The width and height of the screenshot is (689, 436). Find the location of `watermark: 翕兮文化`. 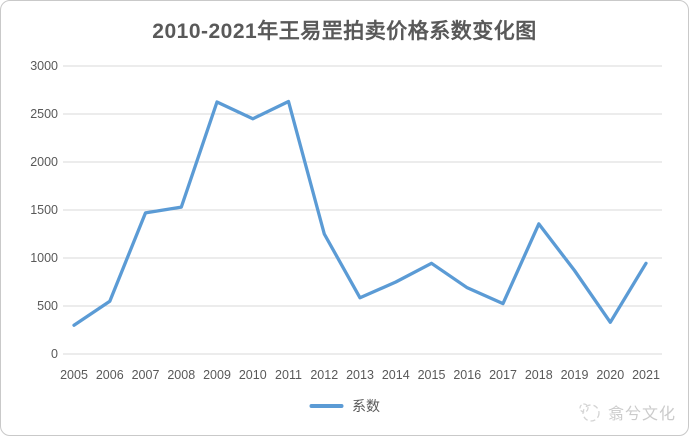

watermark: 翕兮文化 is located at coordinates (626, 412).